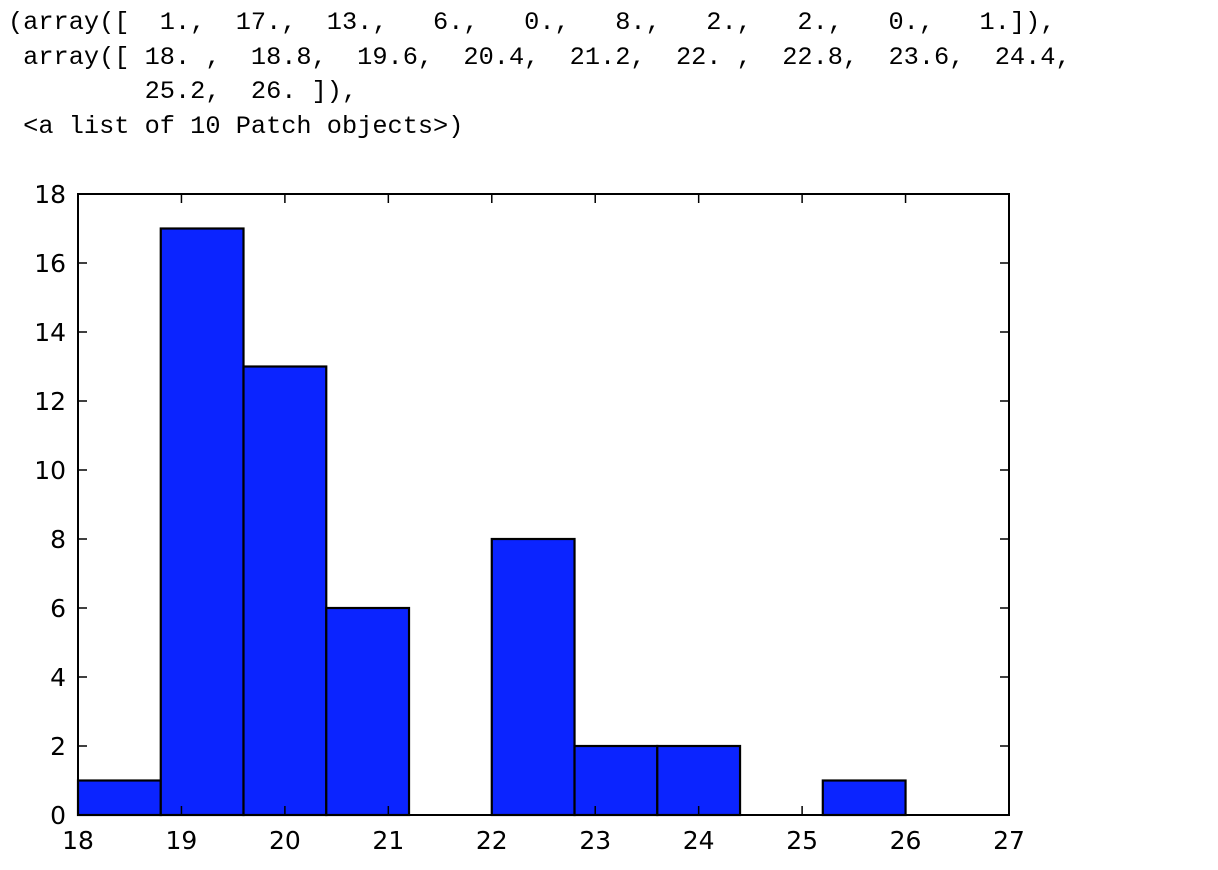 Image resolution: width=1218 pixels, height=870 pixels. I want to click on x-tick-label: 19, so click(182, 840).